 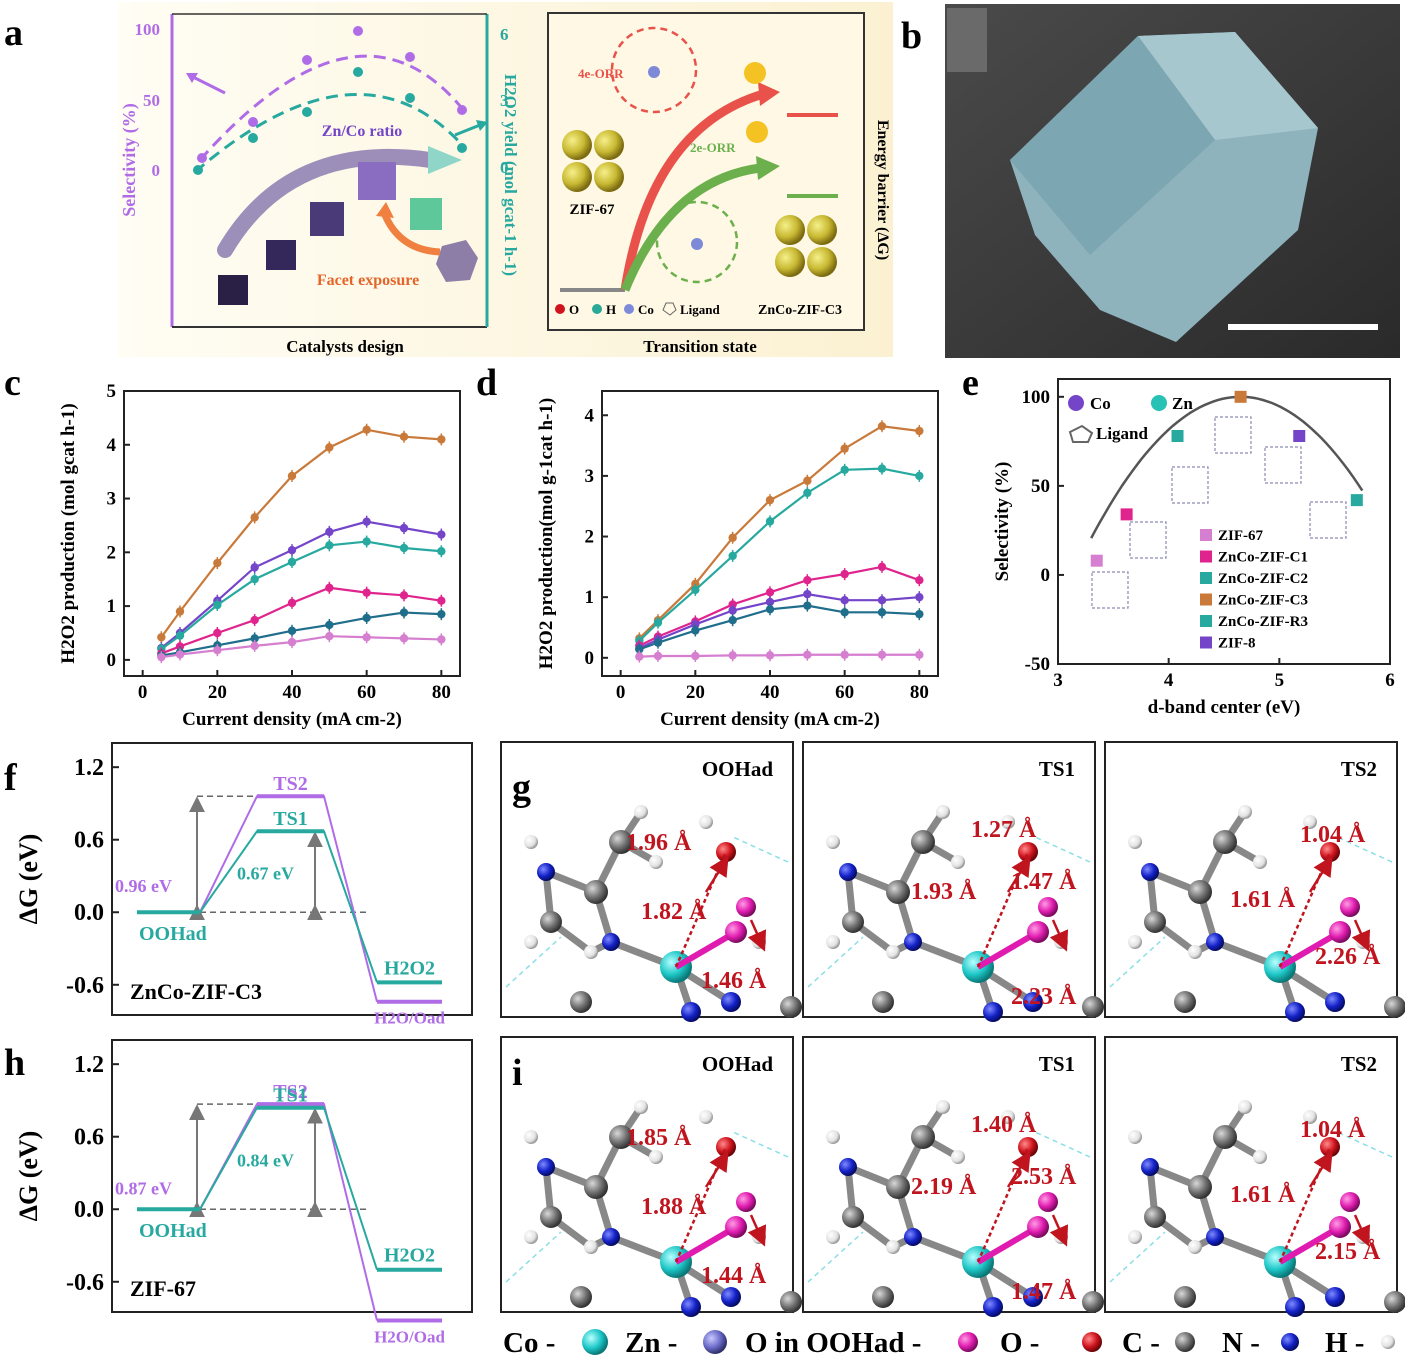 I want to click on cube-icon, so click(x=327, y=219).